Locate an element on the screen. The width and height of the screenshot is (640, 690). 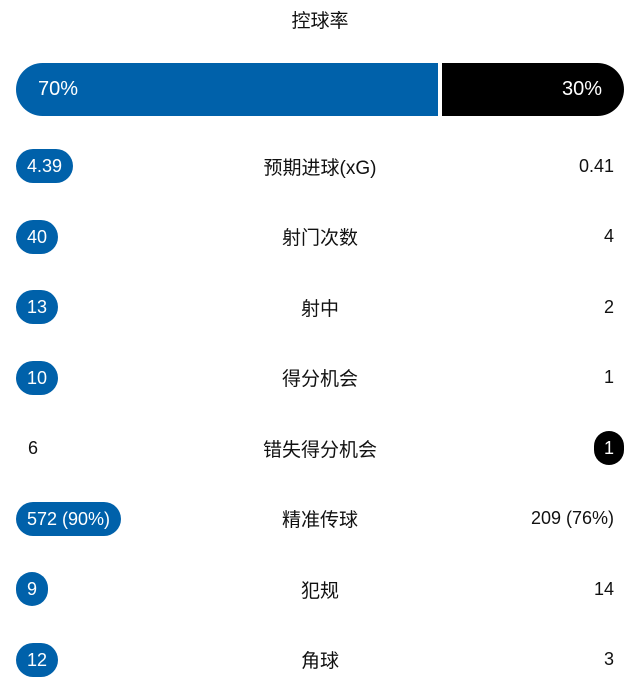
stat-row: 9 犯规 14 is located at coordinates (320, 589).